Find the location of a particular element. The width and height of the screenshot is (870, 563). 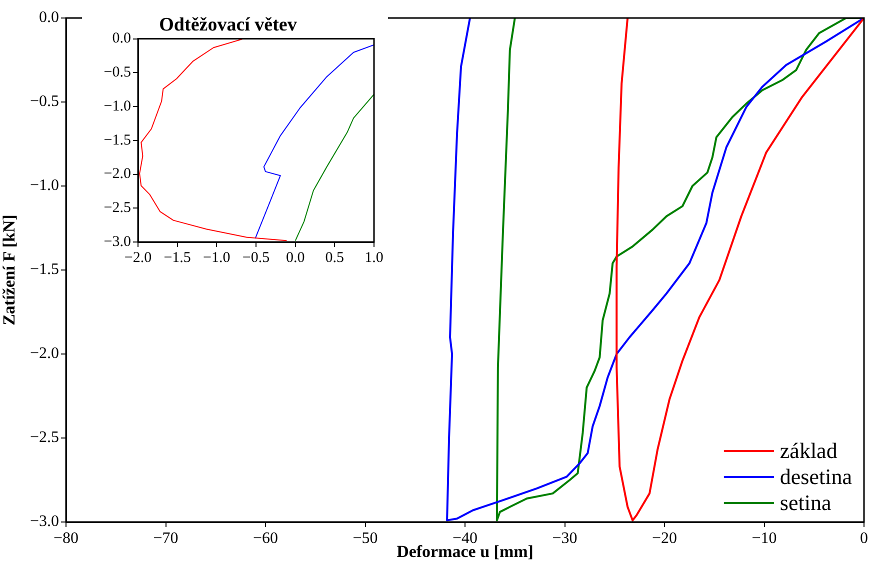

x-tick-label: −80 is located at coordinates (66, 538).